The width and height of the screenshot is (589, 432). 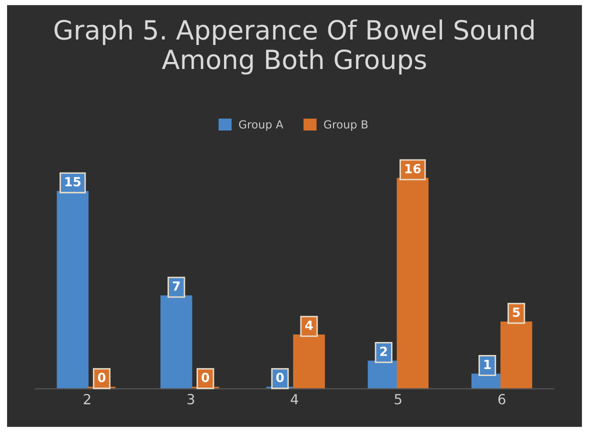 What do you see at coordinates (73, 181) in the screenshot?
I see `data-label: 15` at bounding box center [73, 181].